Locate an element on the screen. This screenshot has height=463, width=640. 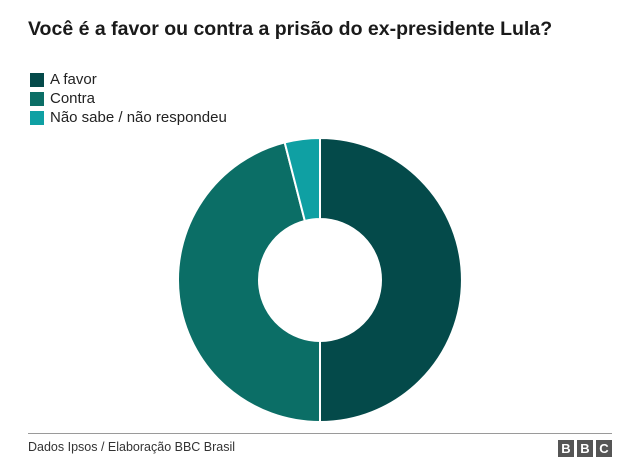
legend-label-nao-sabe: Não sabe / não respondeu is located at coordinates (138, 117).